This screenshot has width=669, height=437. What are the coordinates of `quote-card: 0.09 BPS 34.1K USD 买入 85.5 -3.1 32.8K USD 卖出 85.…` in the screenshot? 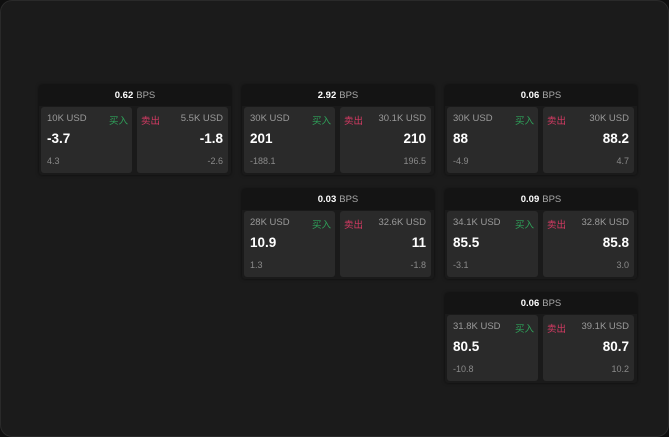 It's located at (541, 234).